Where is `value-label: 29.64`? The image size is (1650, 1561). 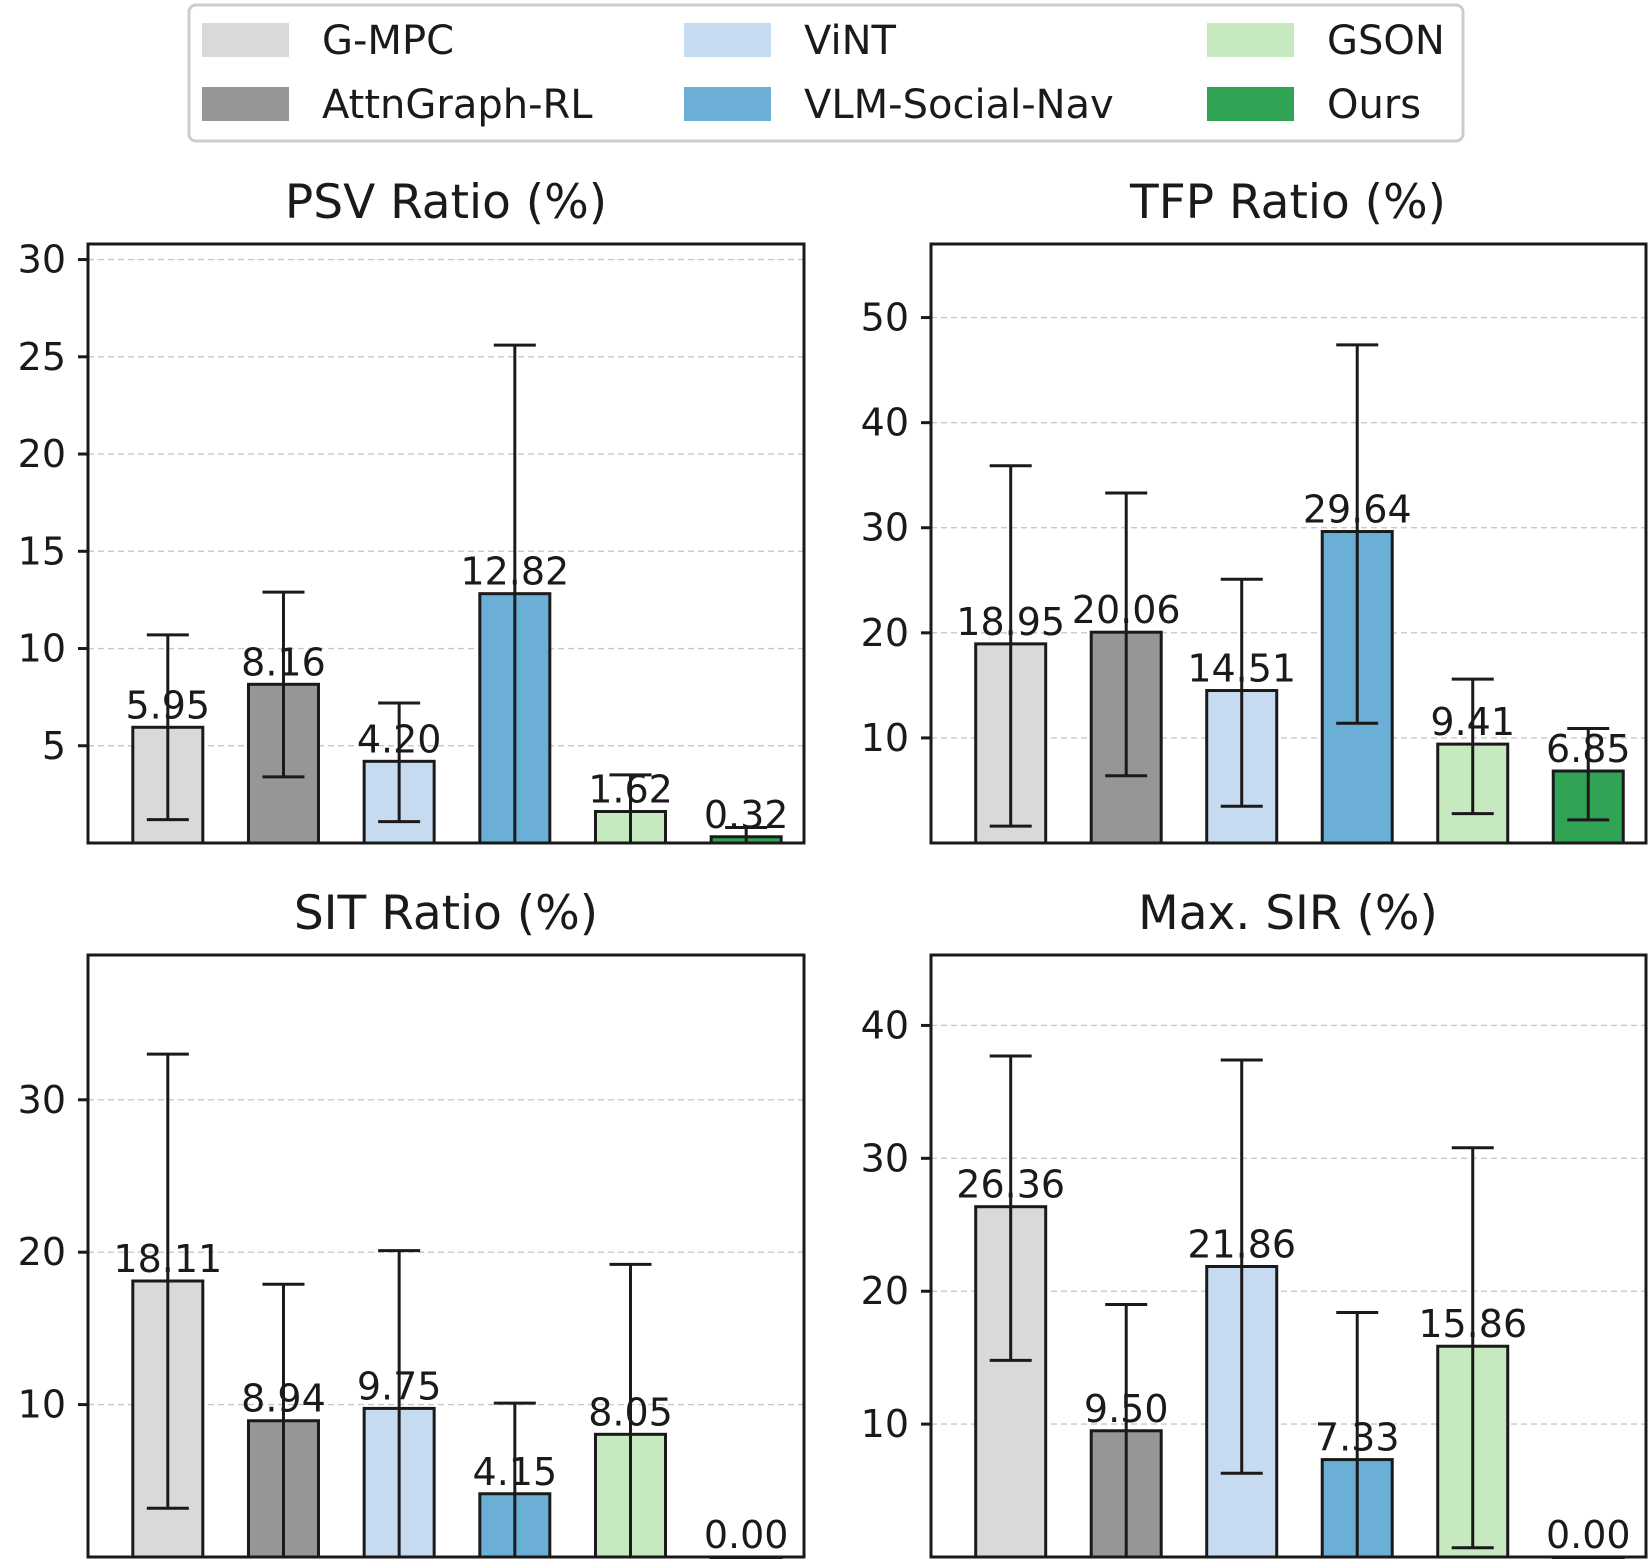
value-label: 29.64 is located at coordinates (1357, 510).